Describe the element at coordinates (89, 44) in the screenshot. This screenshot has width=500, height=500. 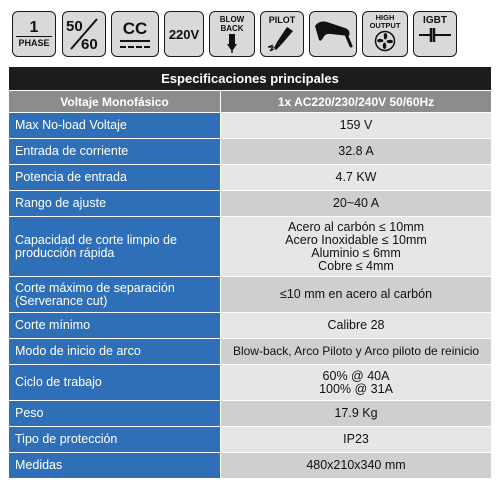
I see `hz-bottom-text: 60` at that location.